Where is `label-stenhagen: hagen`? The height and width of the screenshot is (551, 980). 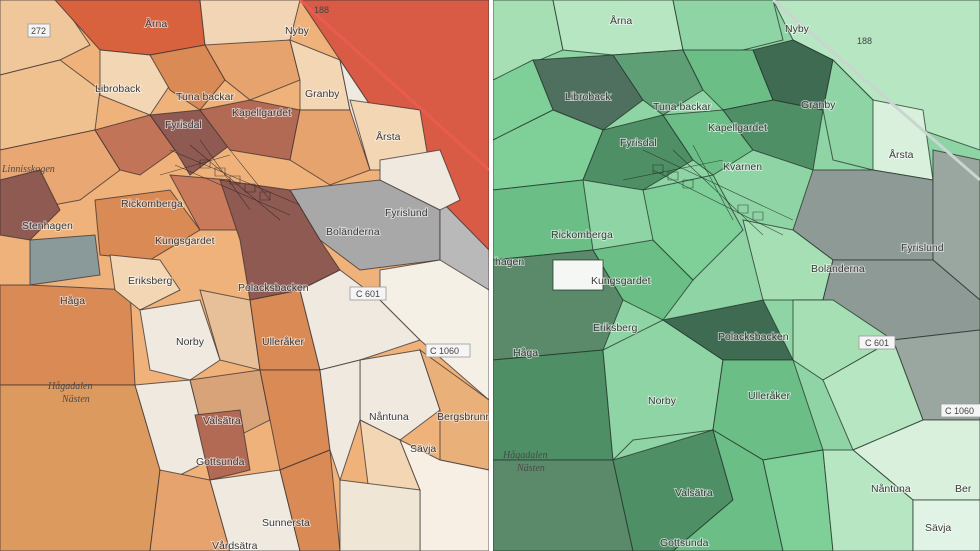 label-stenhagen: hagen is located at coordinates (509, 262).